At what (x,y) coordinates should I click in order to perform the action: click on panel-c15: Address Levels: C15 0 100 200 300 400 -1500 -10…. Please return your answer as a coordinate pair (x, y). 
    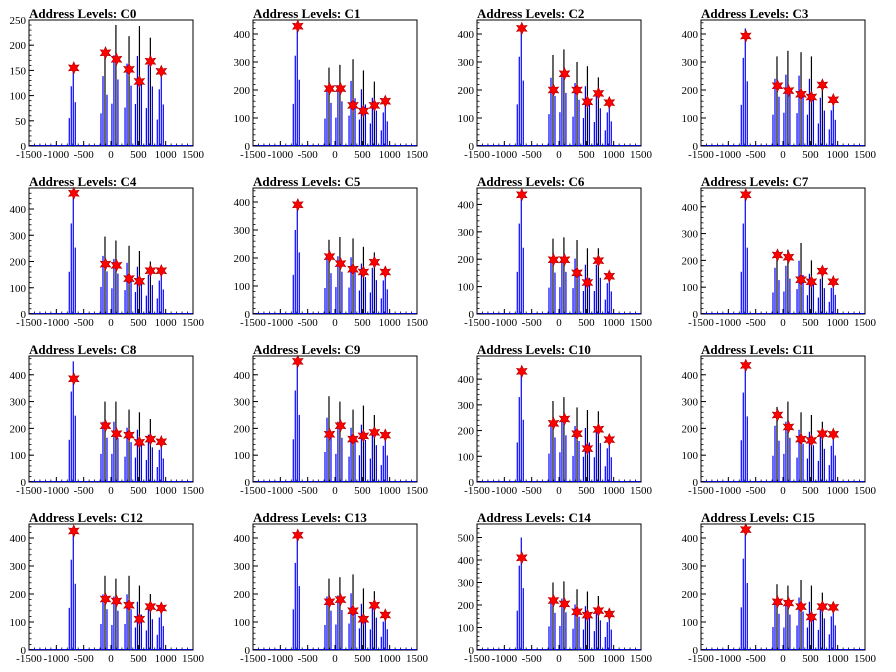
    Looking at the image, I should click on (779, 587).